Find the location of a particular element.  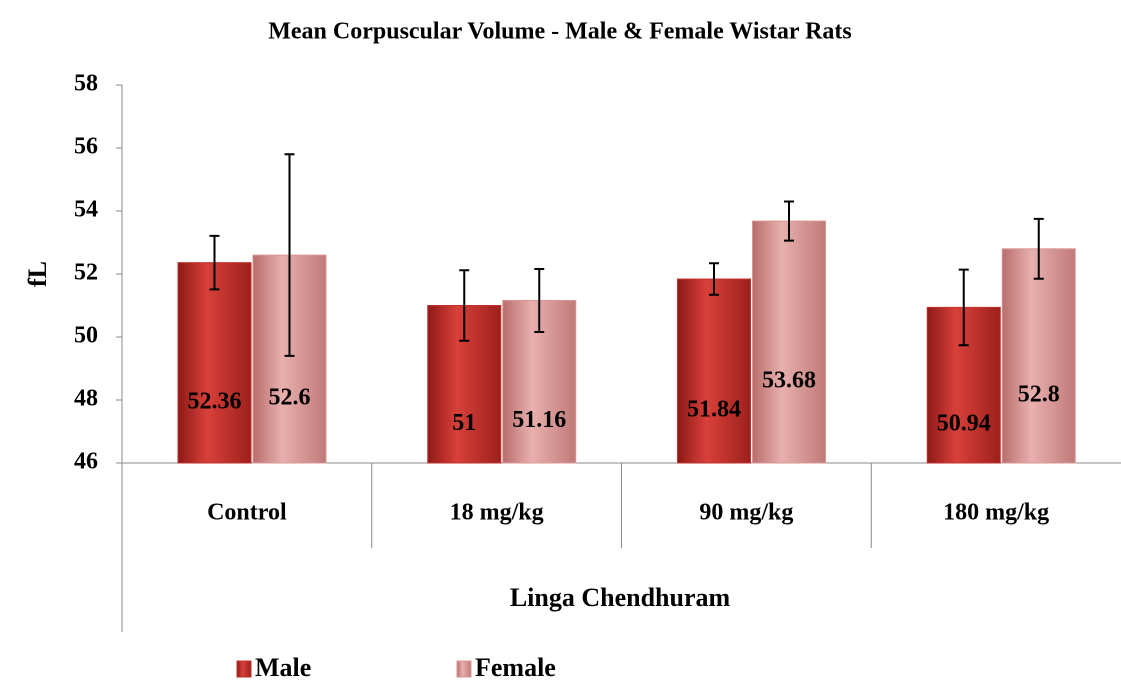

y-tick-label: 50 is located at coordinates (86, 336).